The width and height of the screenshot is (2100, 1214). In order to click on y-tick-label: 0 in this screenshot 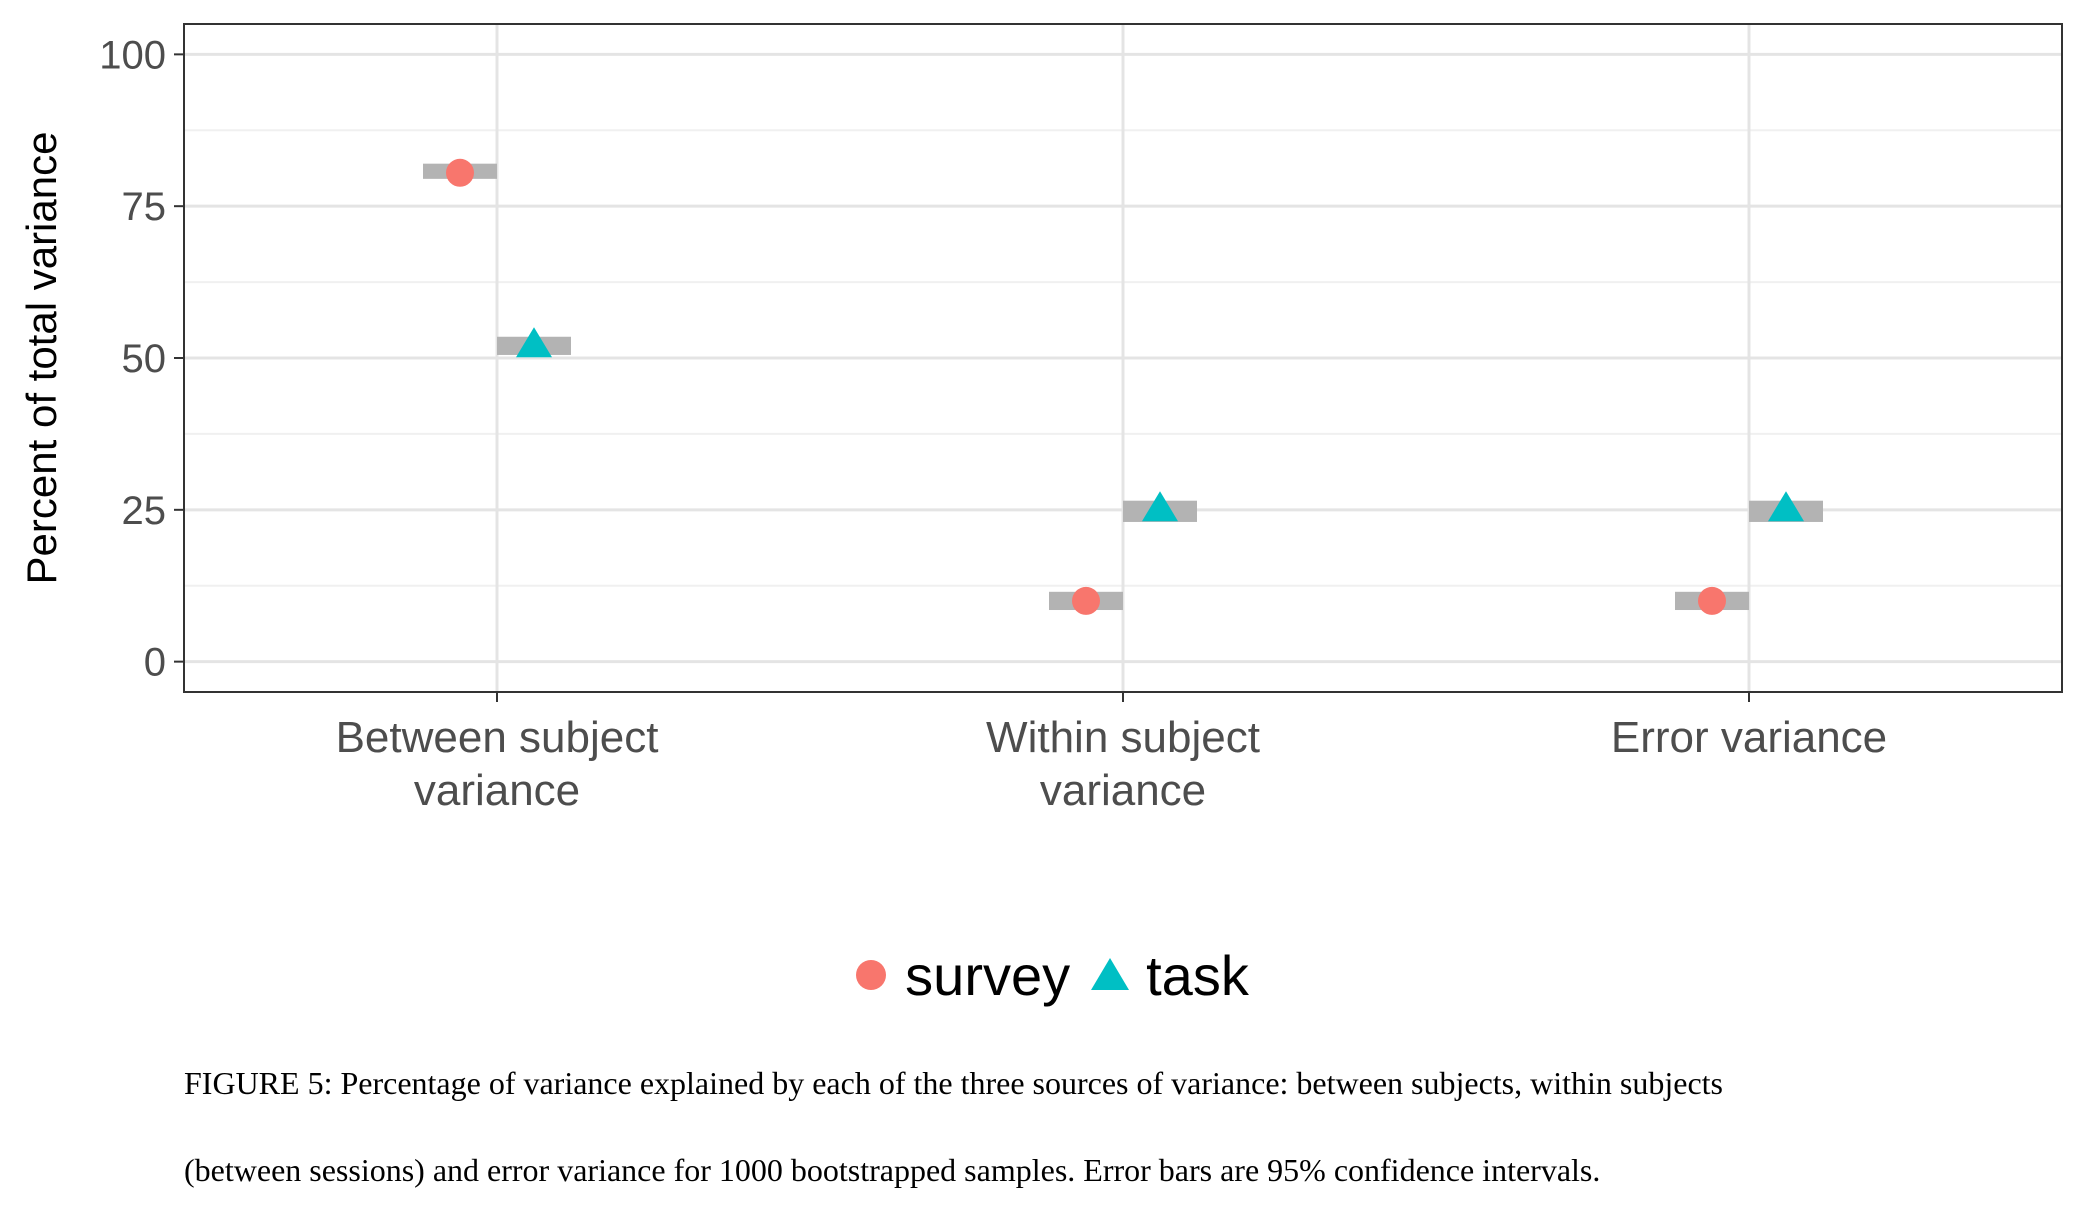, I will do `click(155, 663)`.